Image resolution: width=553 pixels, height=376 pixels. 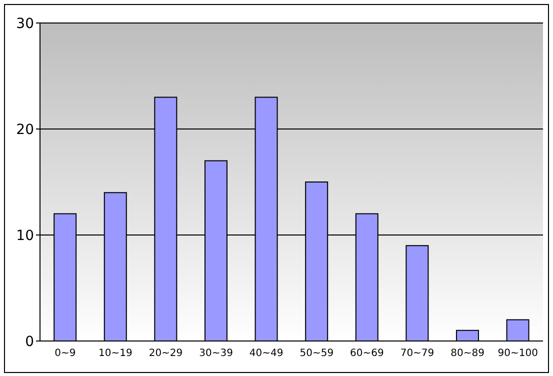 I want to click on x-tick-label: 40~49, so click(x=266, y=354).